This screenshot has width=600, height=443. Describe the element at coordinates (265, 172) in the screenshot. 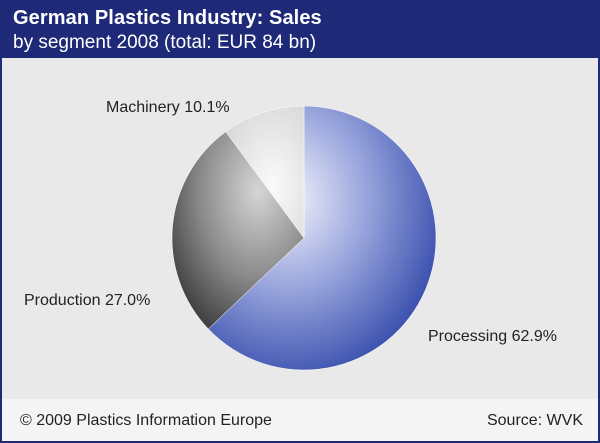

I see `pie-slice-machinery` at that location.